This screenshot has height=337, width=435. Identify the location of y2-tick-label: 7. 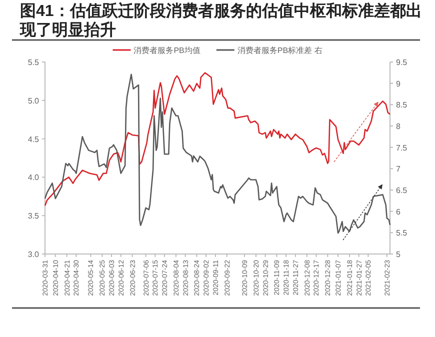
(398, 169).